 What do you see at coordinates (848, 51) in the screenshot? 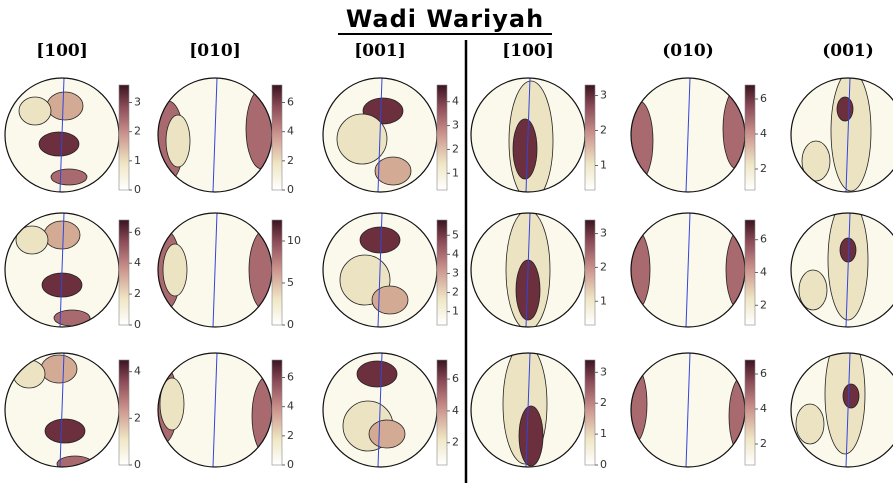
I see `column-header: (001)` at bounding box center [848, 51].